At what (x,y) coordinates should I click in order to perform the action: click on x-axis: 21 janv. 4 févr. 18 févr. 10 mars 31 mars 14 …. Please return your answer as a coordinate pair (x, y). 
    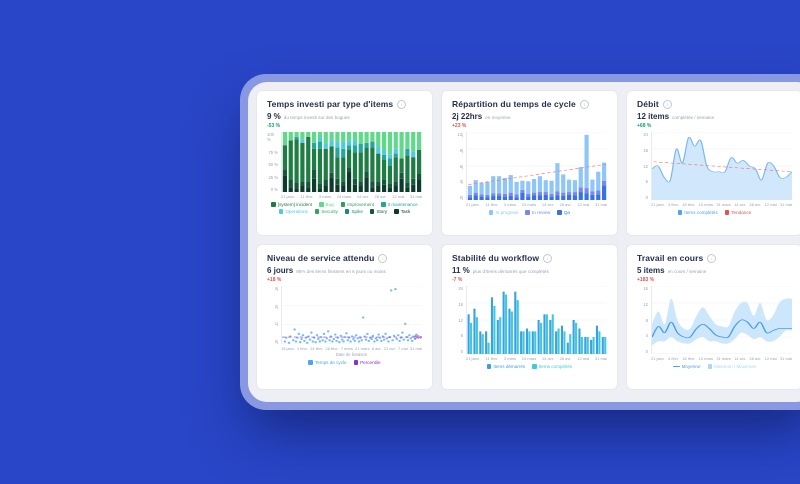
    Looking at the image, I should click on (721, 204).